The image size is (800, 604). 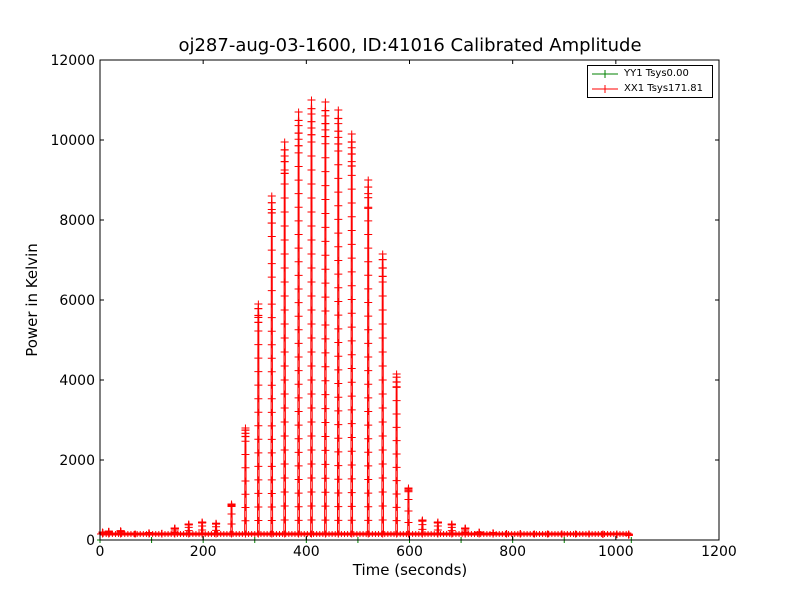 I want to click on x-tick-label: 0, so click(x=100, y=552).